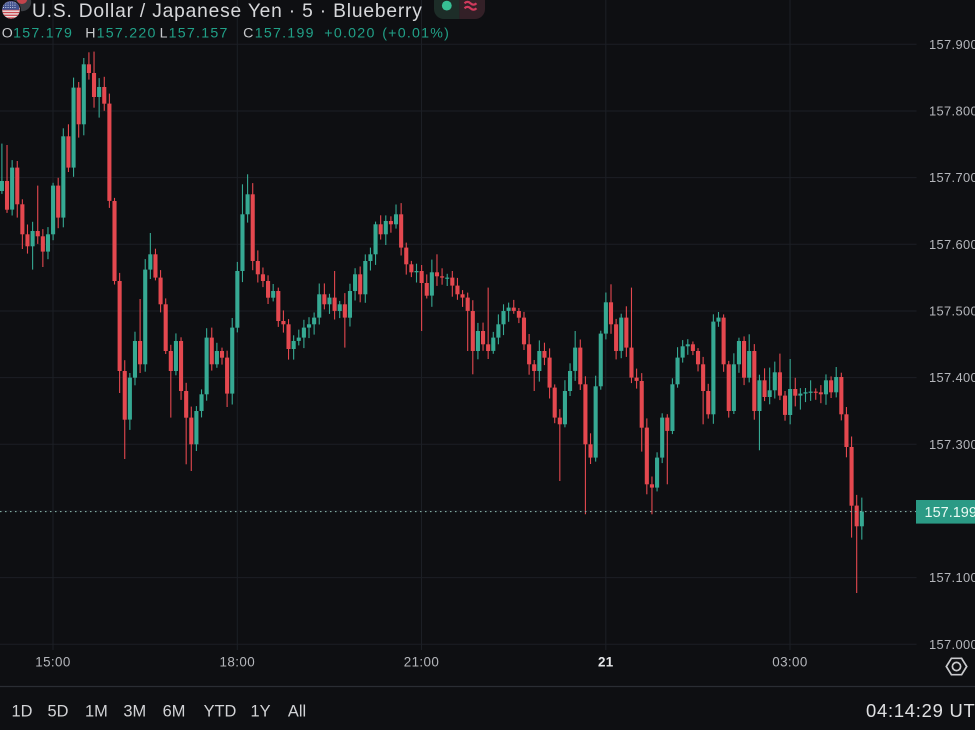 Image resolution: width=975 pixels, height=730 pixels. What do you see at coordinates (8, 34) in the screenshot?
I see `svg-text: O` at bounding box center [8, 34].